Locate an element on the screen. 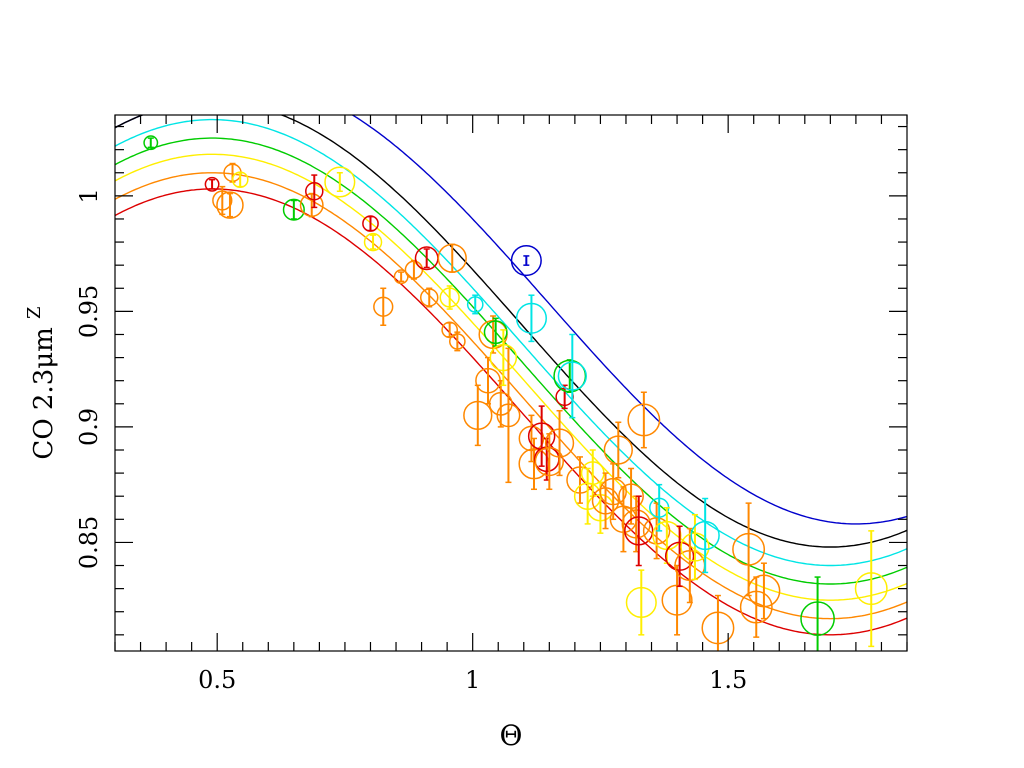 This screenshot has height=768, width=1024. y-axis-label: CO 2.3μm Z is located at coordinates (41, 382).